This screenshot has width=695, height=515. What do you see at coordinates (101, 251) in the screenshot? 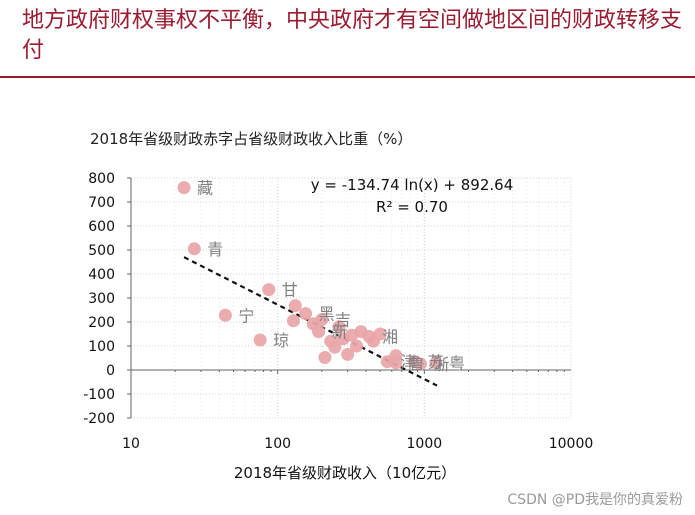
I see `y-tick-label: 500` at bounding box center [101, 251].